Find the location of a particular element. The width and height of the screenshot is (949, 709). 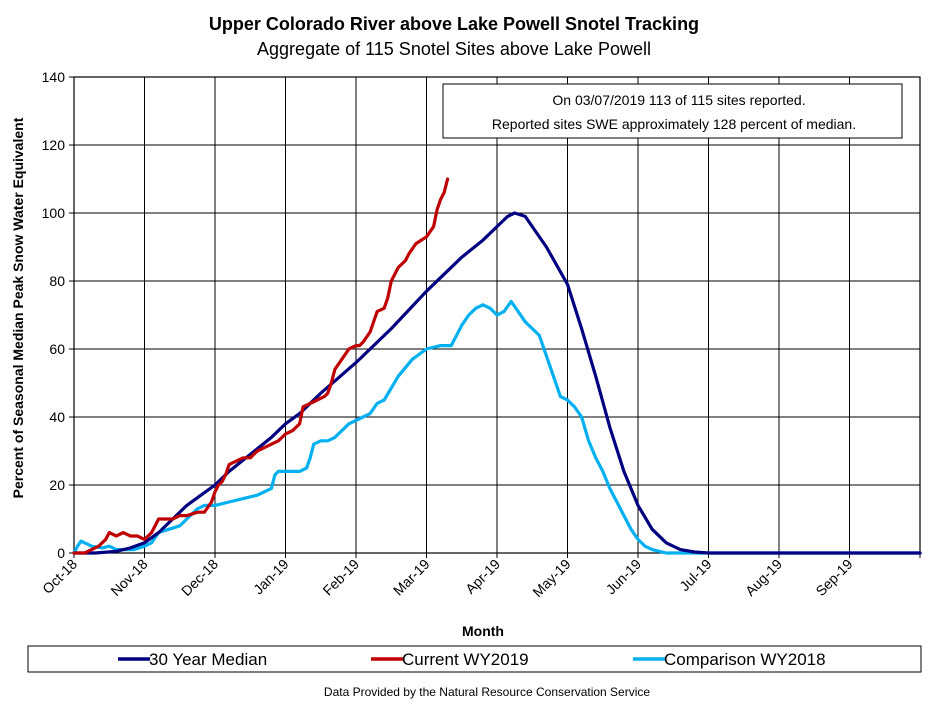

y-tick-label: 120 is located at coordinates (54, 145).